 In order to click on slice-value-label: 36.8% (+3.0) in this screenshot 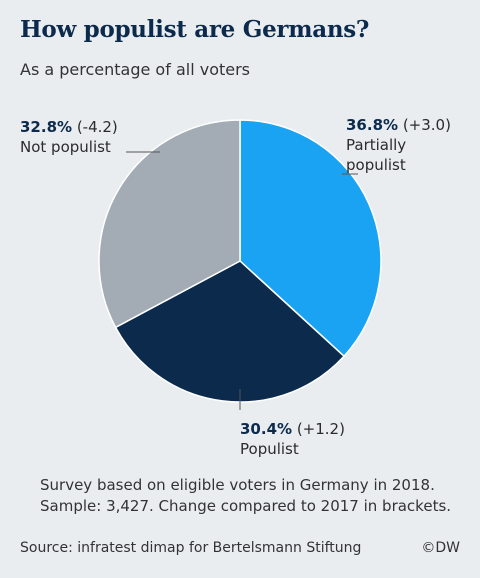, I will do `click(398, 125)`.